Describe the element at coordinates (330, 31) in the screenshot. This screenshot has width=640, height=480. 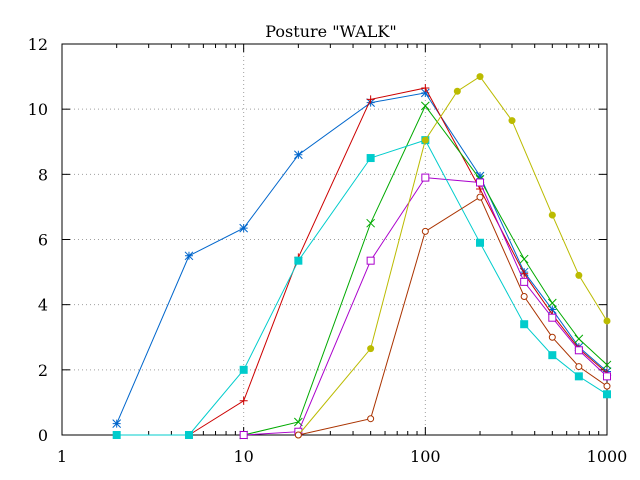
I see `chart-title: Posture "WALK"` at that location.